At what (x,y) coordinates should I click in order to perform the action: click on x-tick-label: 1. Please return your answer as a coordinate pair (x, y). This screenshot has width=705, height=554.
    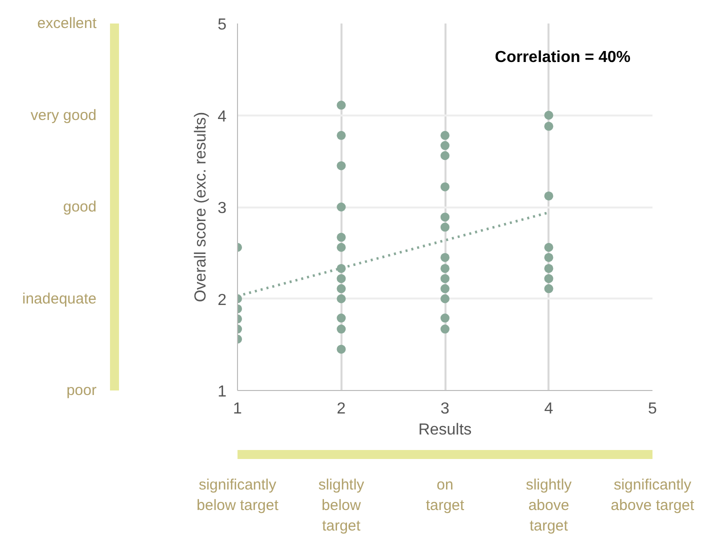
    Looking at the image, I should click on (237, 409).